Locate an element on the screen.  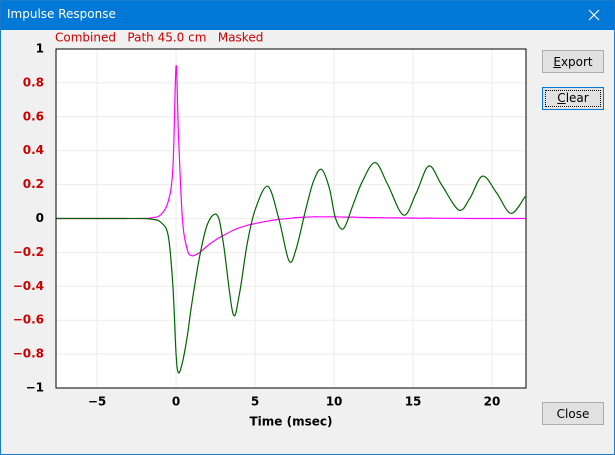
x-tick-label: 15 is located at coordinates (413, 402).